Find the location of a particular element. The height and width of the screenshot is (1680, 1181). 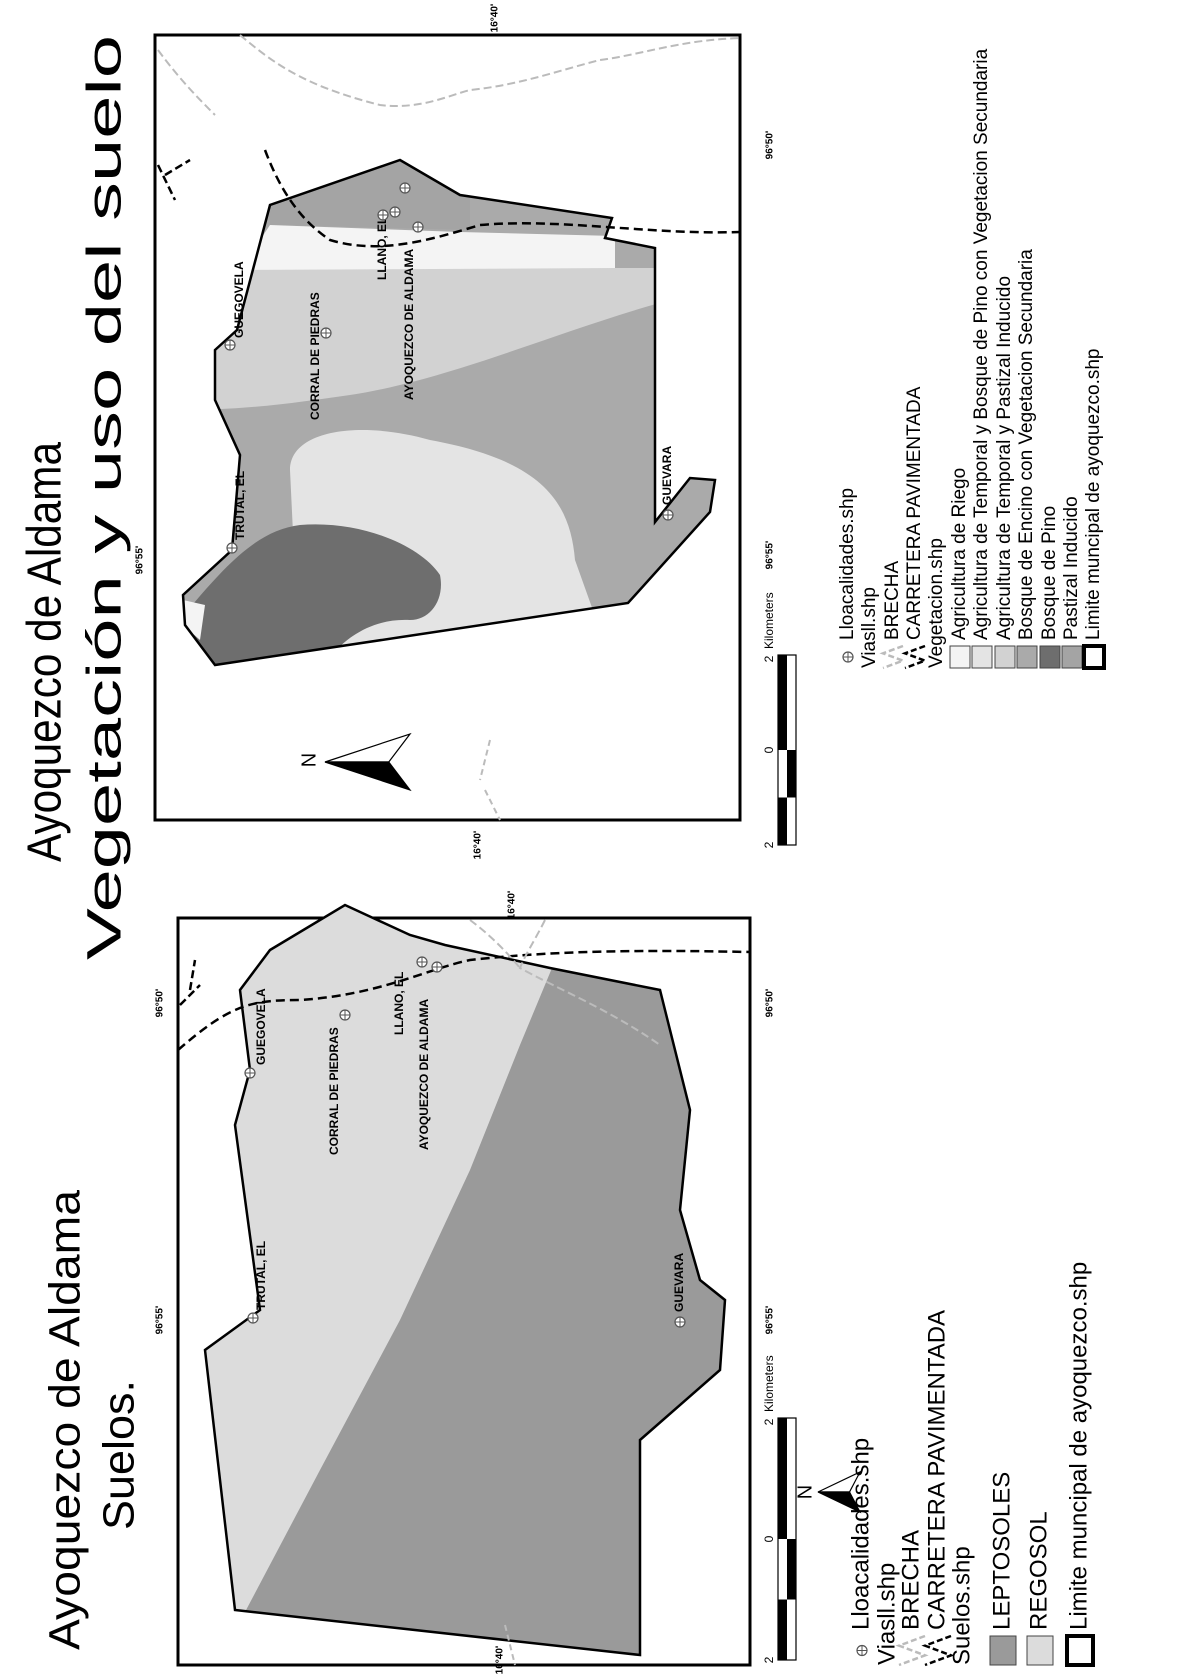

municipal-boundary is located at coordinates (449, 412).